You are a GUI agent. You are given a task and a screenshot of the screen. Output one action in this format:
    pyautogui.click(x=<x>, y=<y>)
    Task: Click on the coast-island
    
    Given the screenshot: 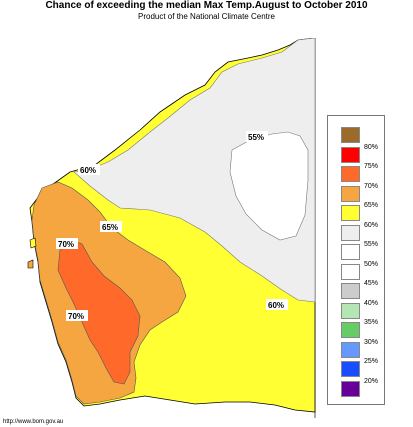 What is the action you would take?
    pyautogui.click(x=33, y=243)
    